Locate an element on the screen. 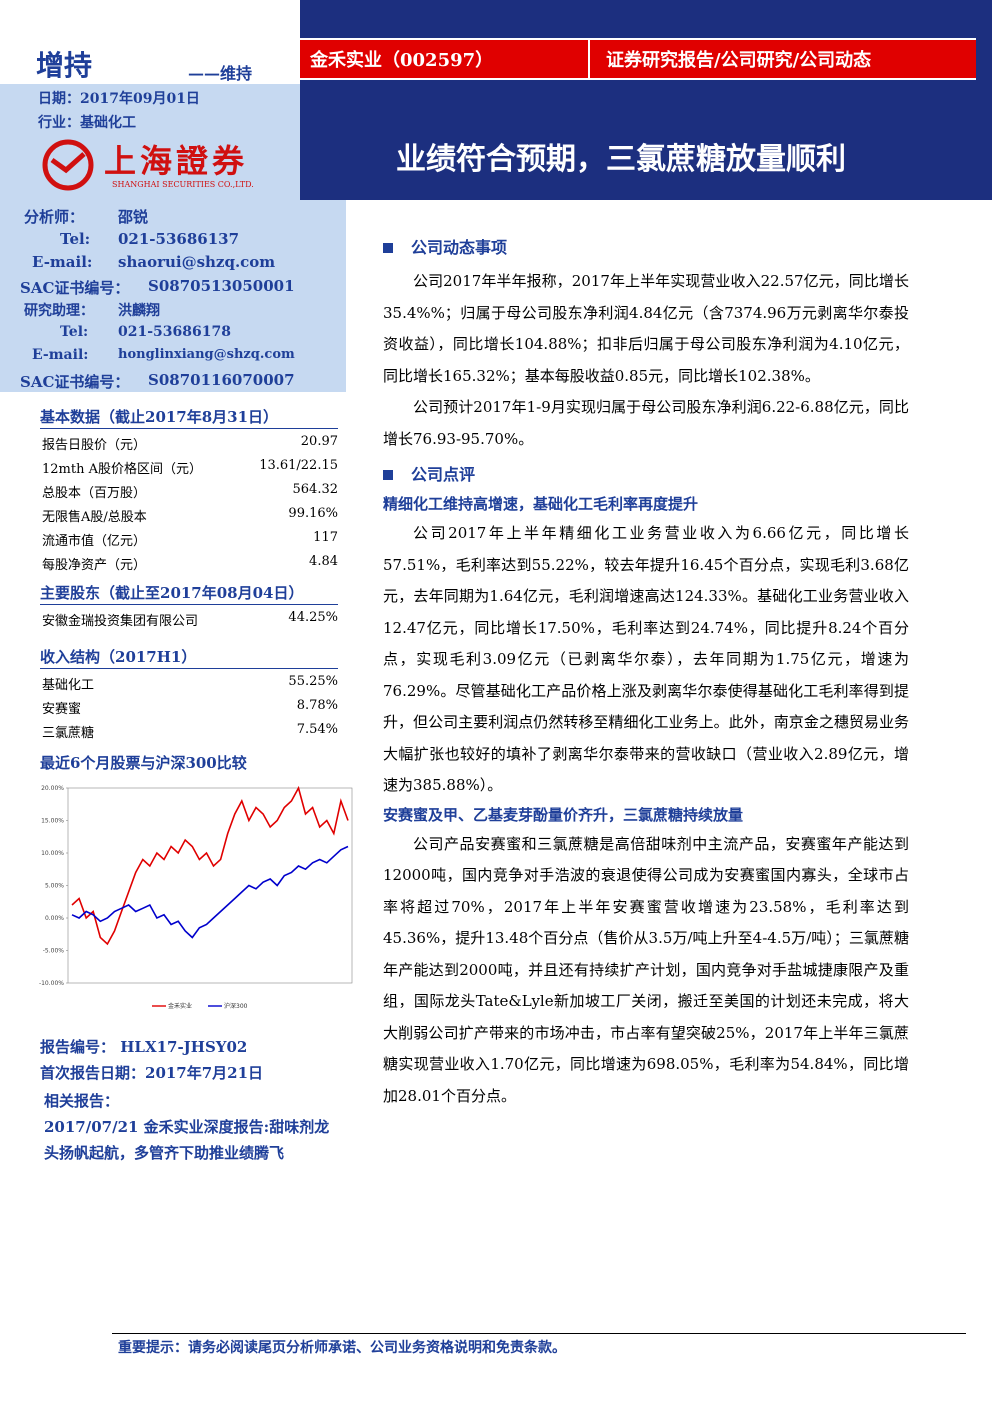  table-title: 收入结构（2017H1） is located at coordinates (118, 657).